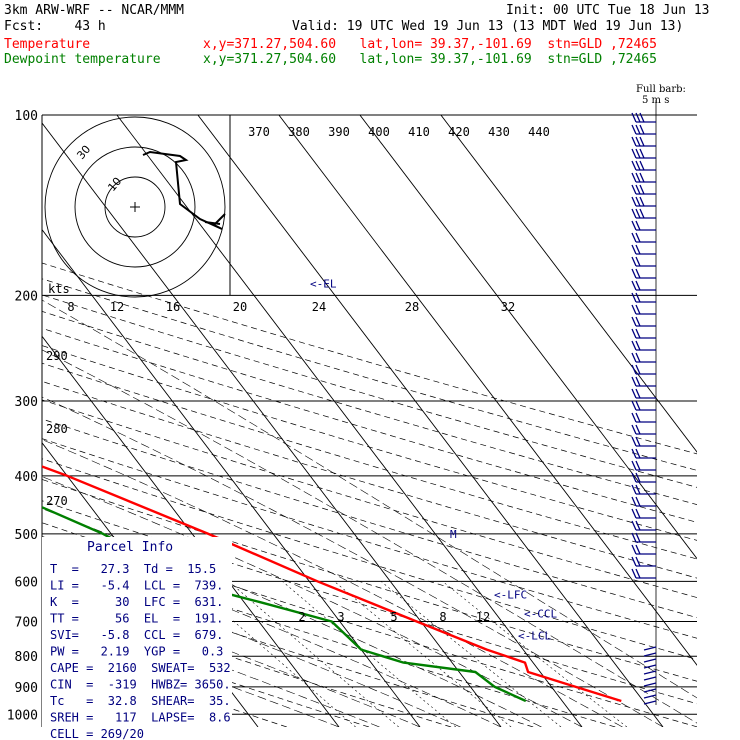 The height and width of the screenshot is (740, 740). Describe the element at coordinates (140, 668) in the screenshot. I see `parcel-row: CAPE = 2160 SWEAT= 532` at that location.